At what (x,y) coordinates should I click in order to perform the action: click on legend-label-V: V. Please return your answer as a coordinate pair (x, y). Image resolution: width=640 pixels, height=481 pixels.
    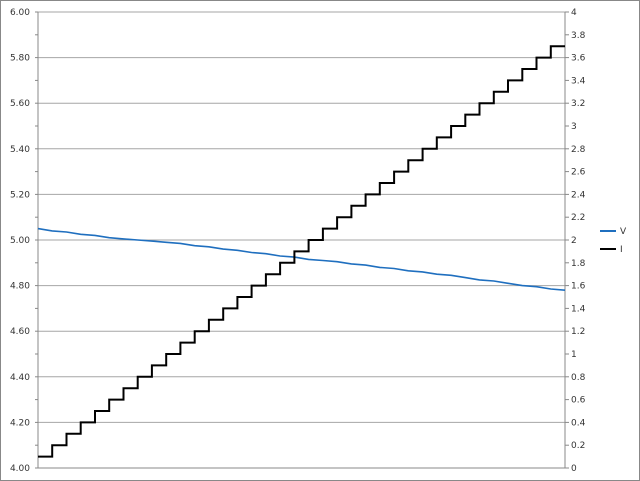
    Looking at the image, I should click on (623, 232).